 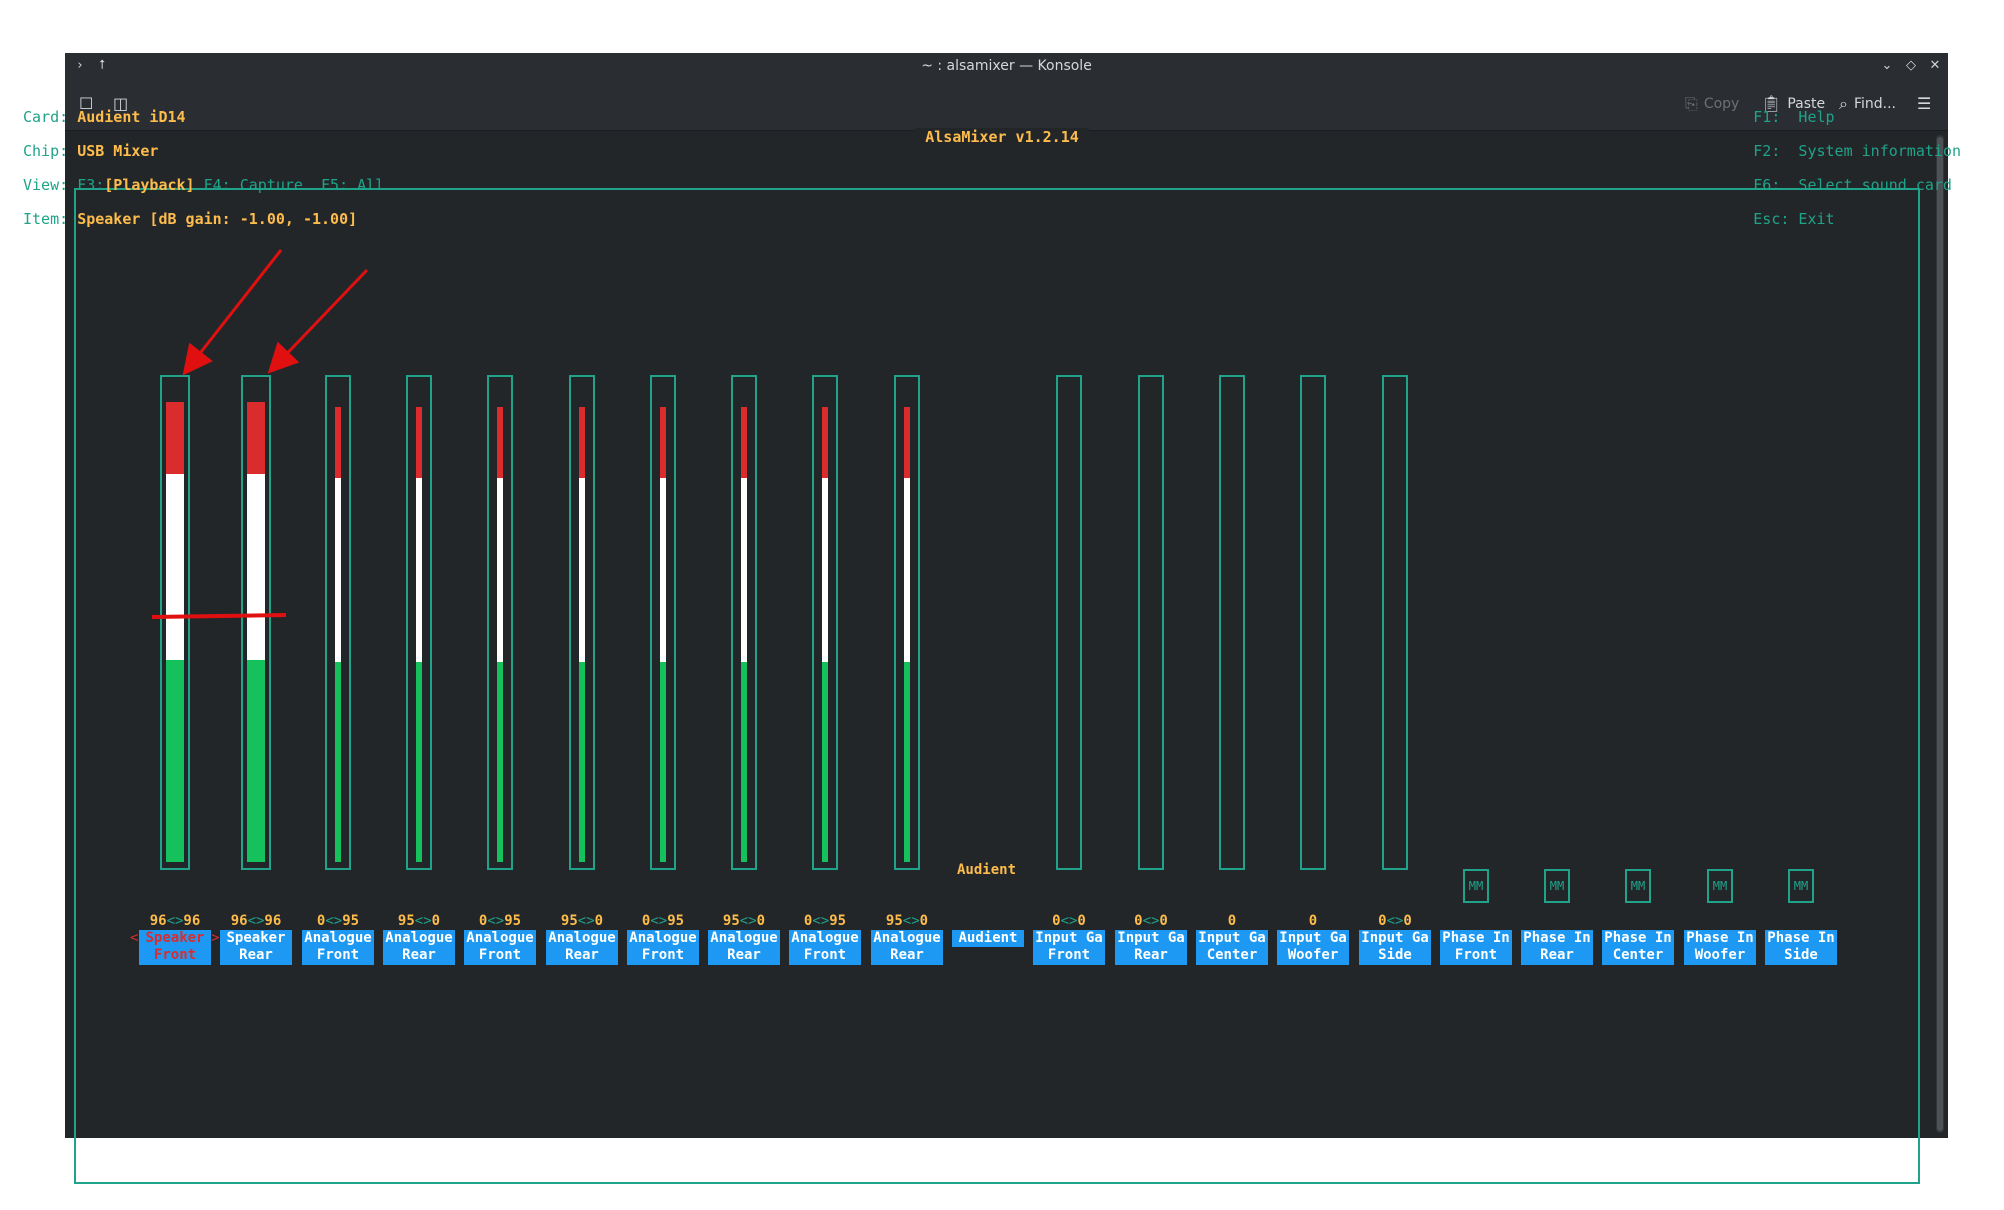 I want to click on minimize-icon: ⌄, so click(x=1887, y=65).